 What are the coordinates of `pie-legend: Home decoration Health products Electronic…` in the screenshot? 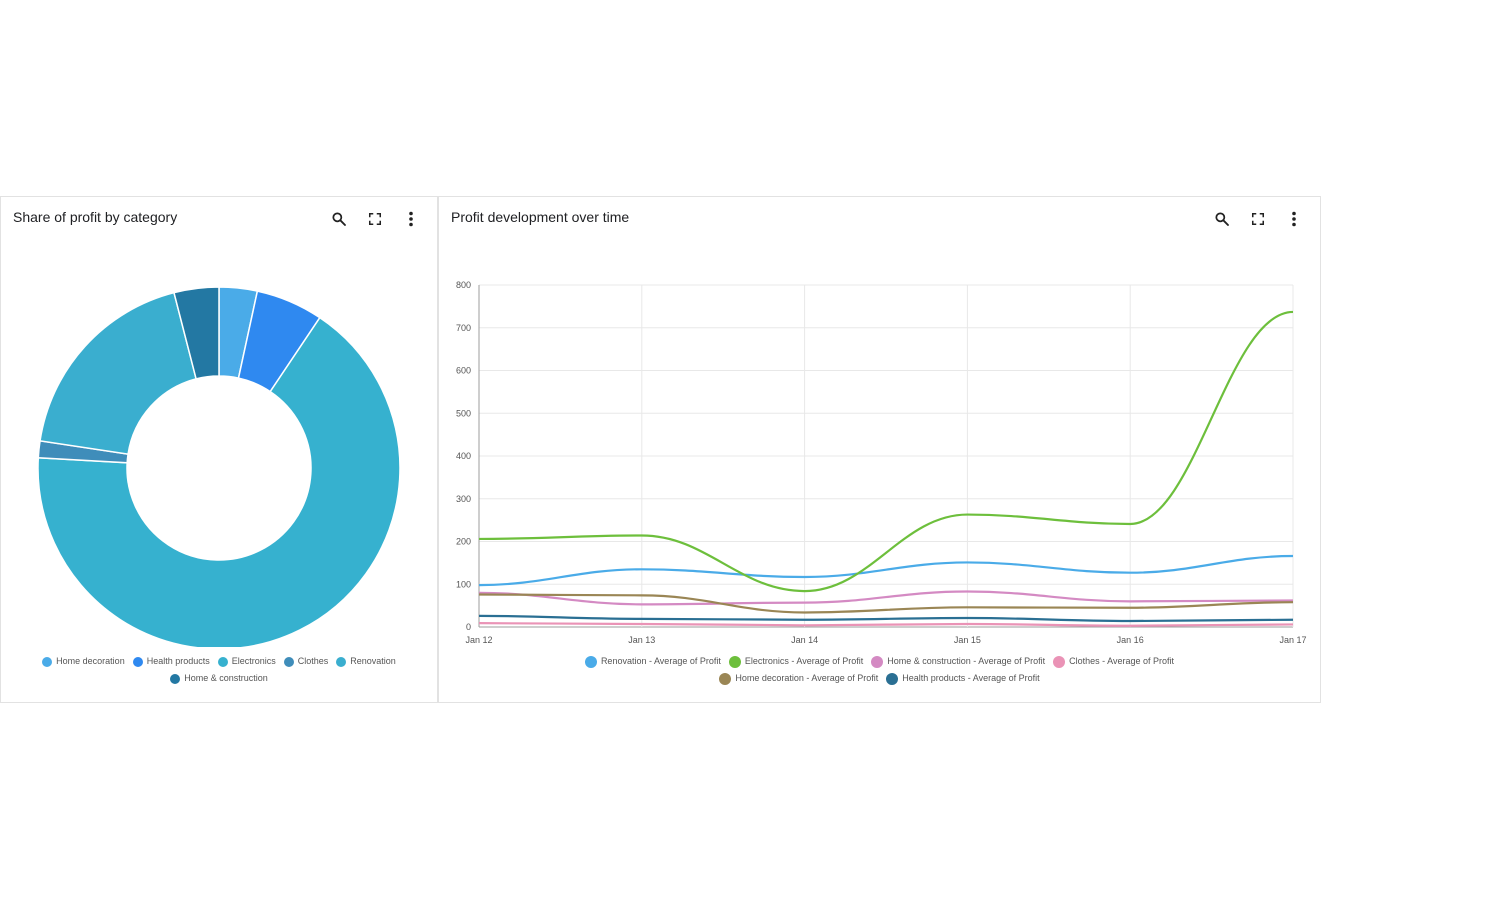 It's located at (219, 670).